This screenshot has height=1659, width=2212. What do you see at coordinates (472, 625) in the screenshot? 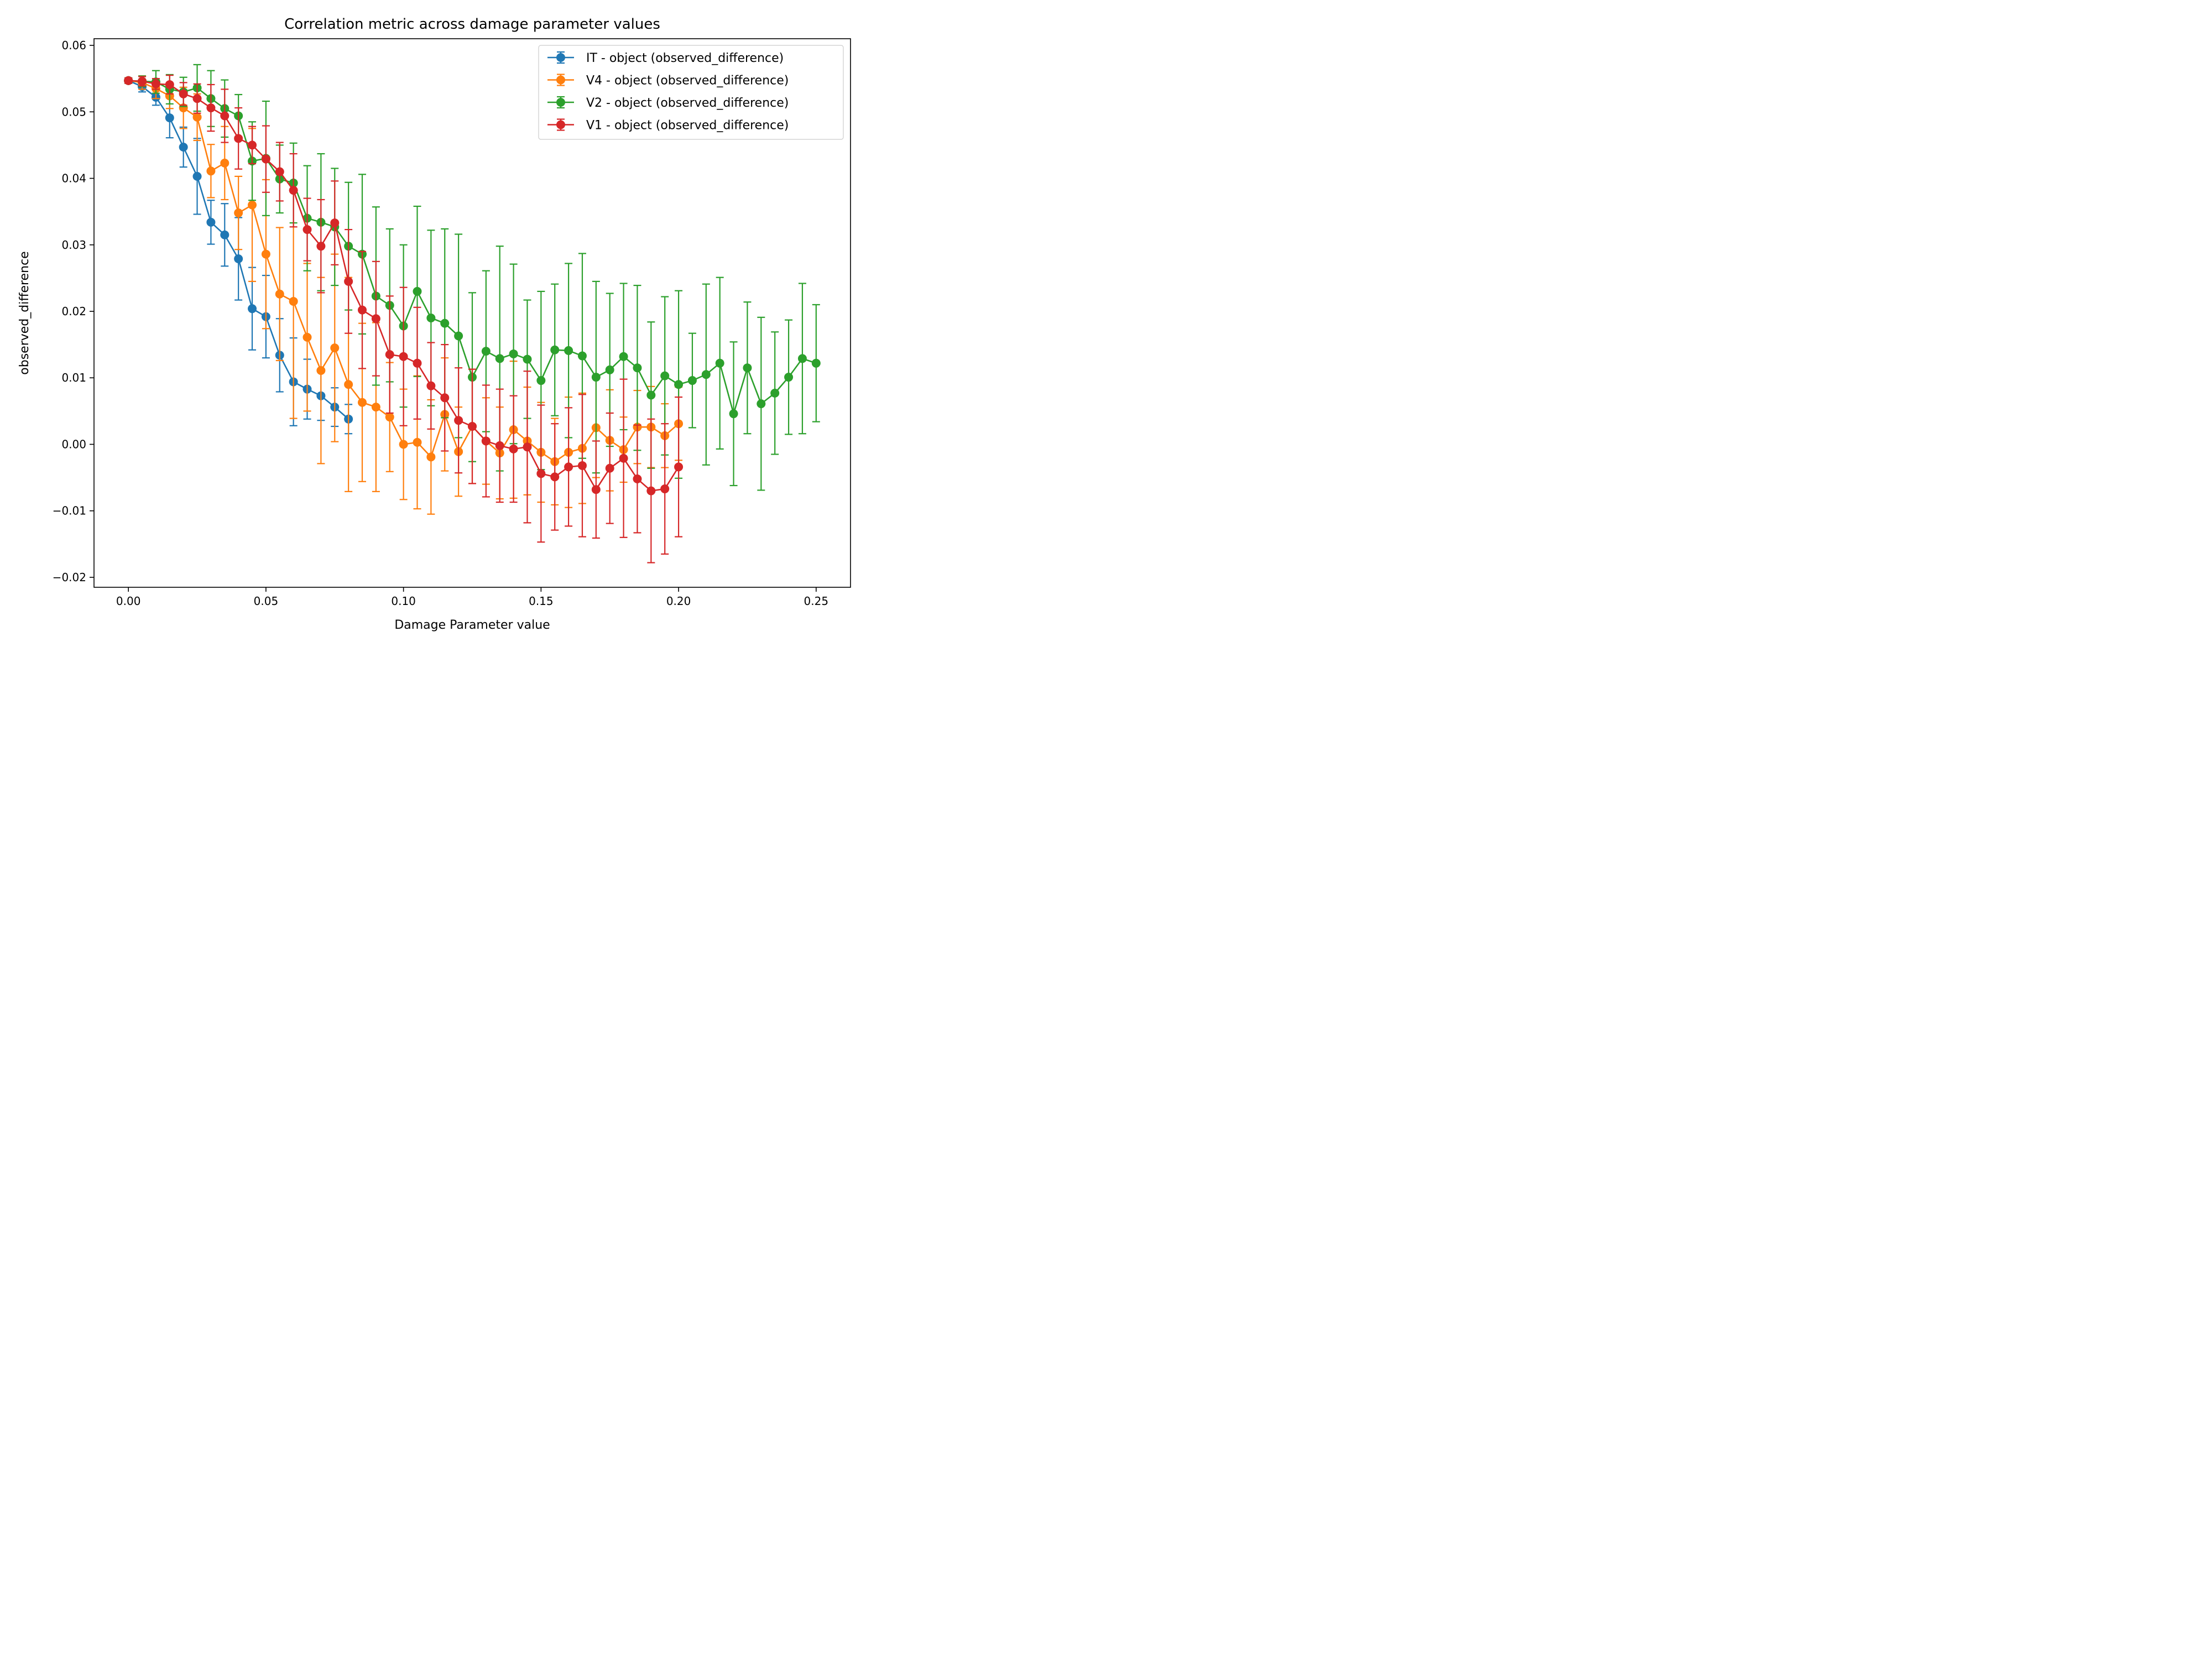
I see `x-axis-label: Damage Parameter value` at bounding box center [472, 625].